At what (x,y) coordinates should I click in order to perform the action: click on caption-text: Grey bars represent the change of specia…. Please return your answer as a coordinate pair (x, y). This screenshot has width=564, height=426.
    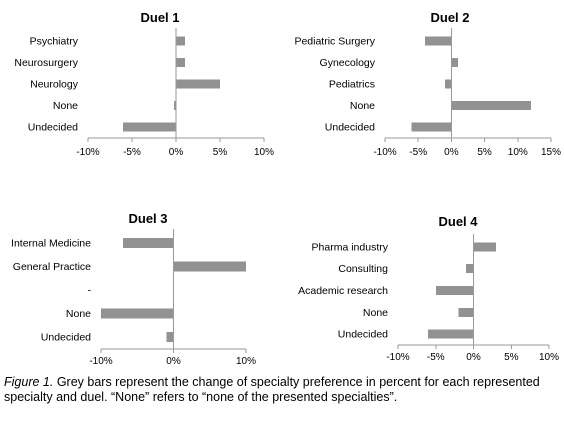
    Looking at the image, I should click on (272, 389).